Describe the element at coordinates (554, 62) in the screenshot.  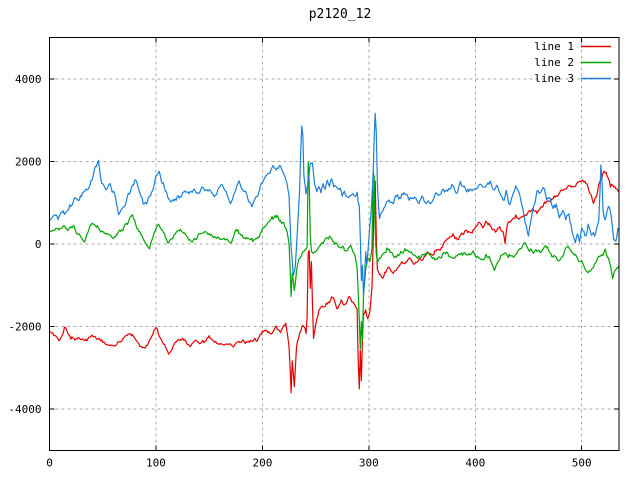
I see `legend-label-2: line 2` at that location.